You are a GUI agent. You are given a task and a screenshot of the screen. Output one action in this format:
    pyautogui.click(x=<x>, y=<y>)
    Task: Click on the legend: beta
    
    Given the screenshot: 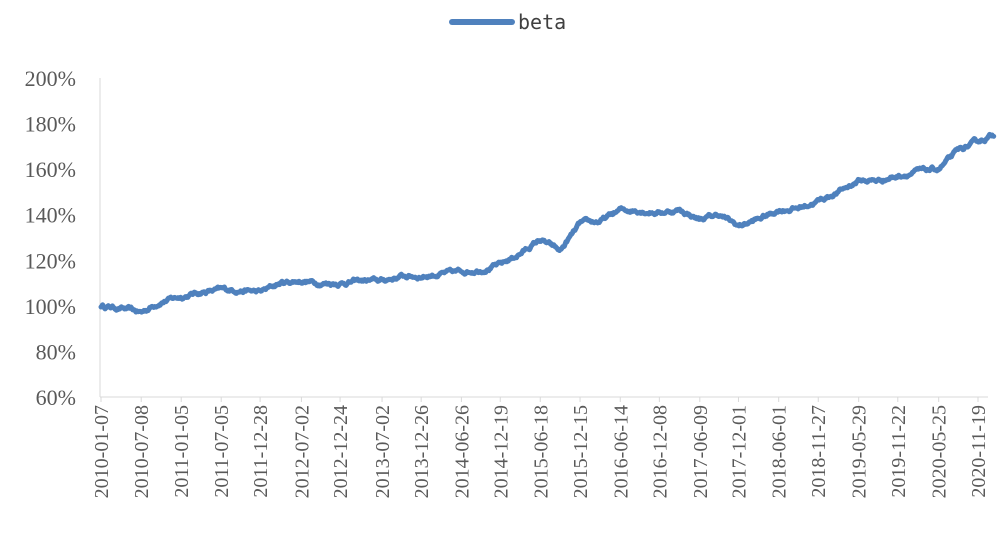 What is the action you would take?
    pyautogui.click(x=507, y=22)
    